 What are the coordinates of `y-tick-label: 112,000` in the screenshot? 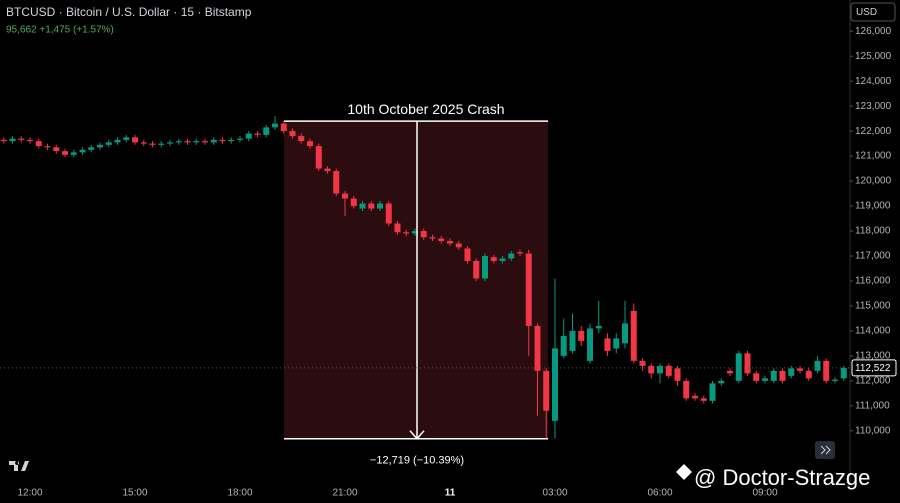 It's located at (873, 380).